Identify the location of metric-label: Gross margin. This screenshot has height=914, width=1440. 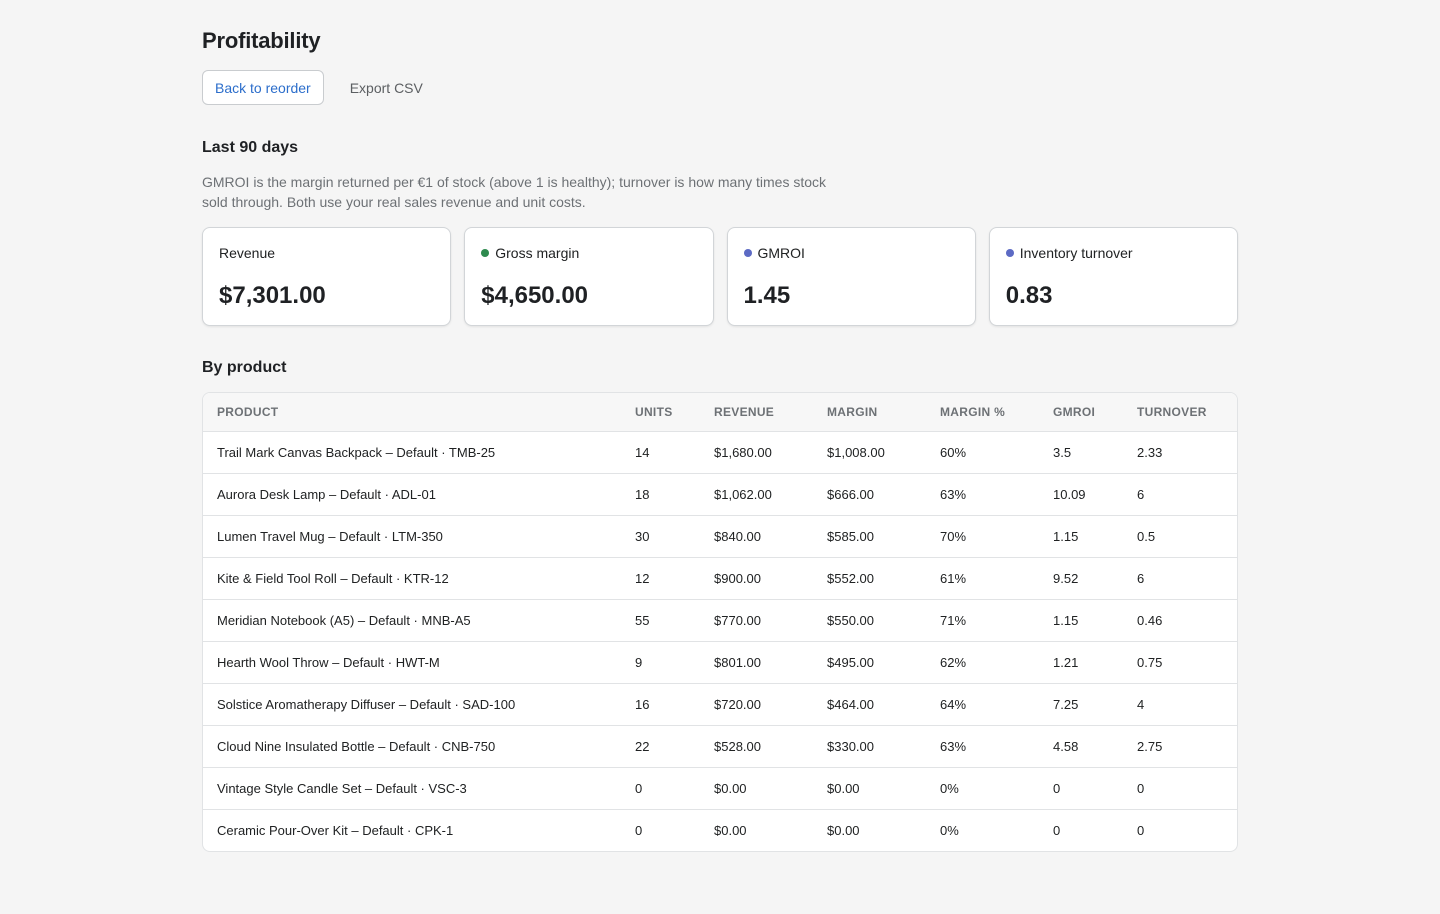
(537, 253).